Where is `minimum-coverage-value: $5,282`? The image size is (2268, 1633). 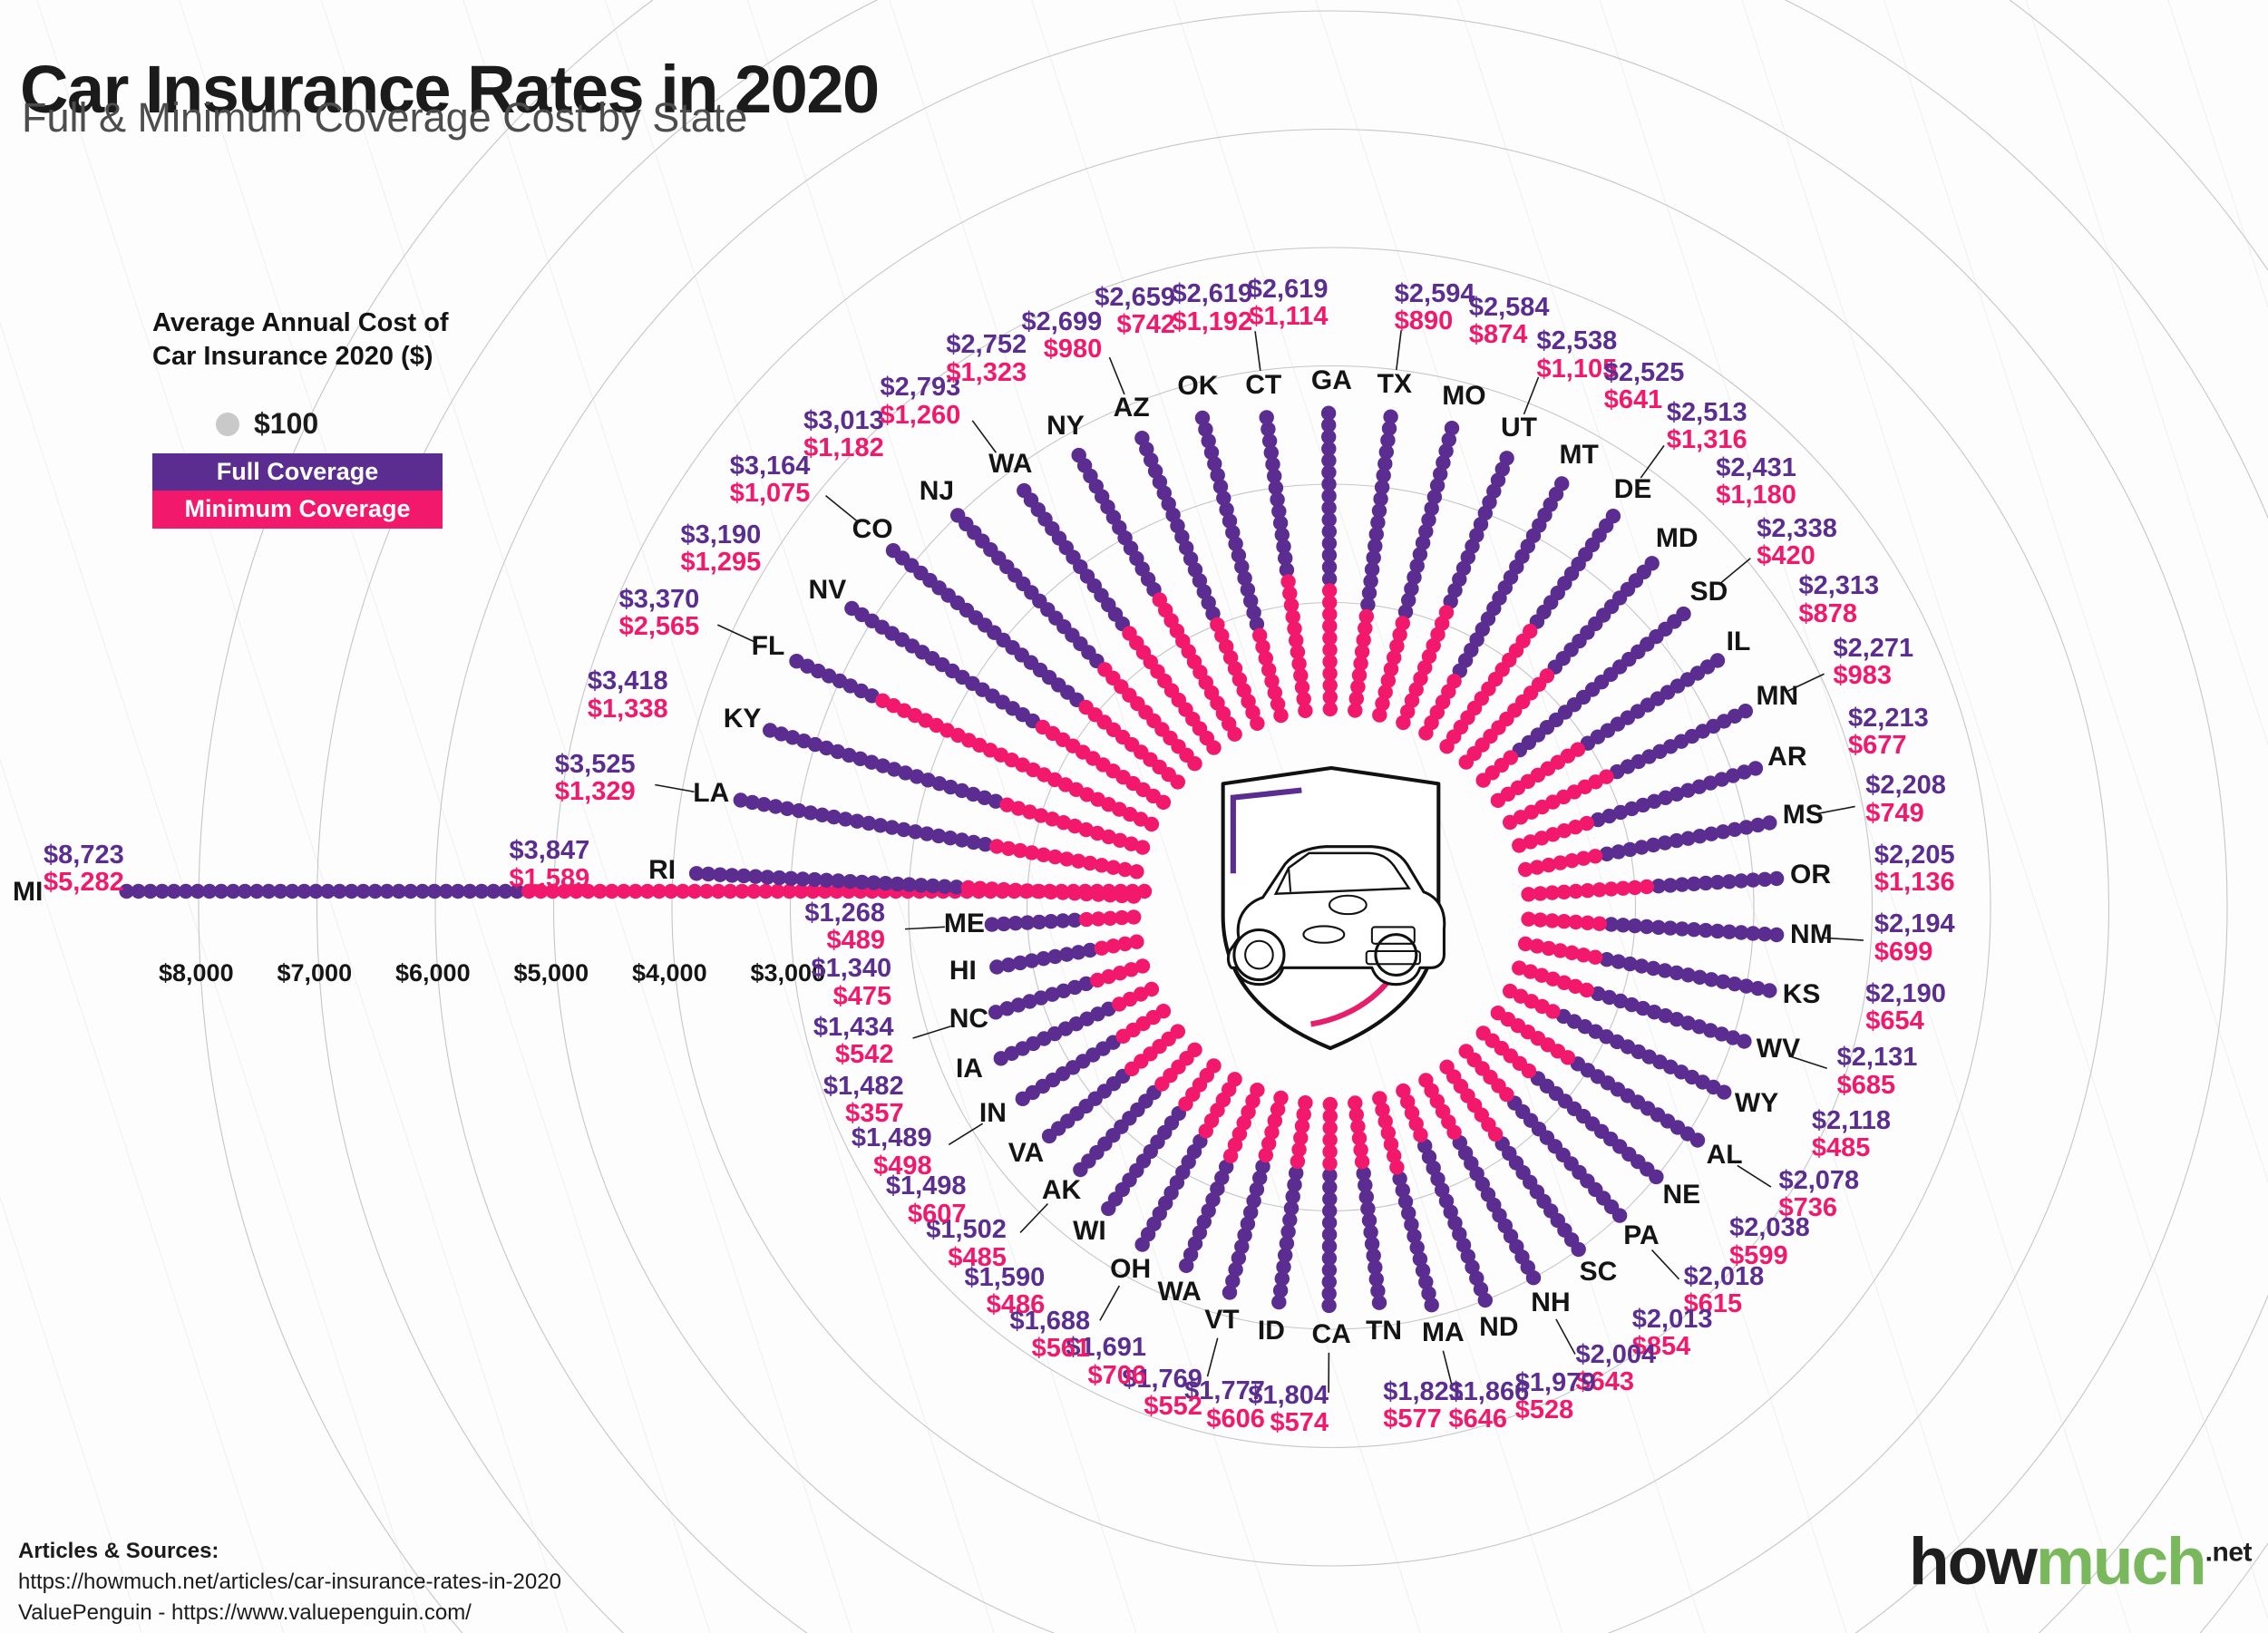
minimum-coverage-value: $5,282 is located at coordinates (84, 883).